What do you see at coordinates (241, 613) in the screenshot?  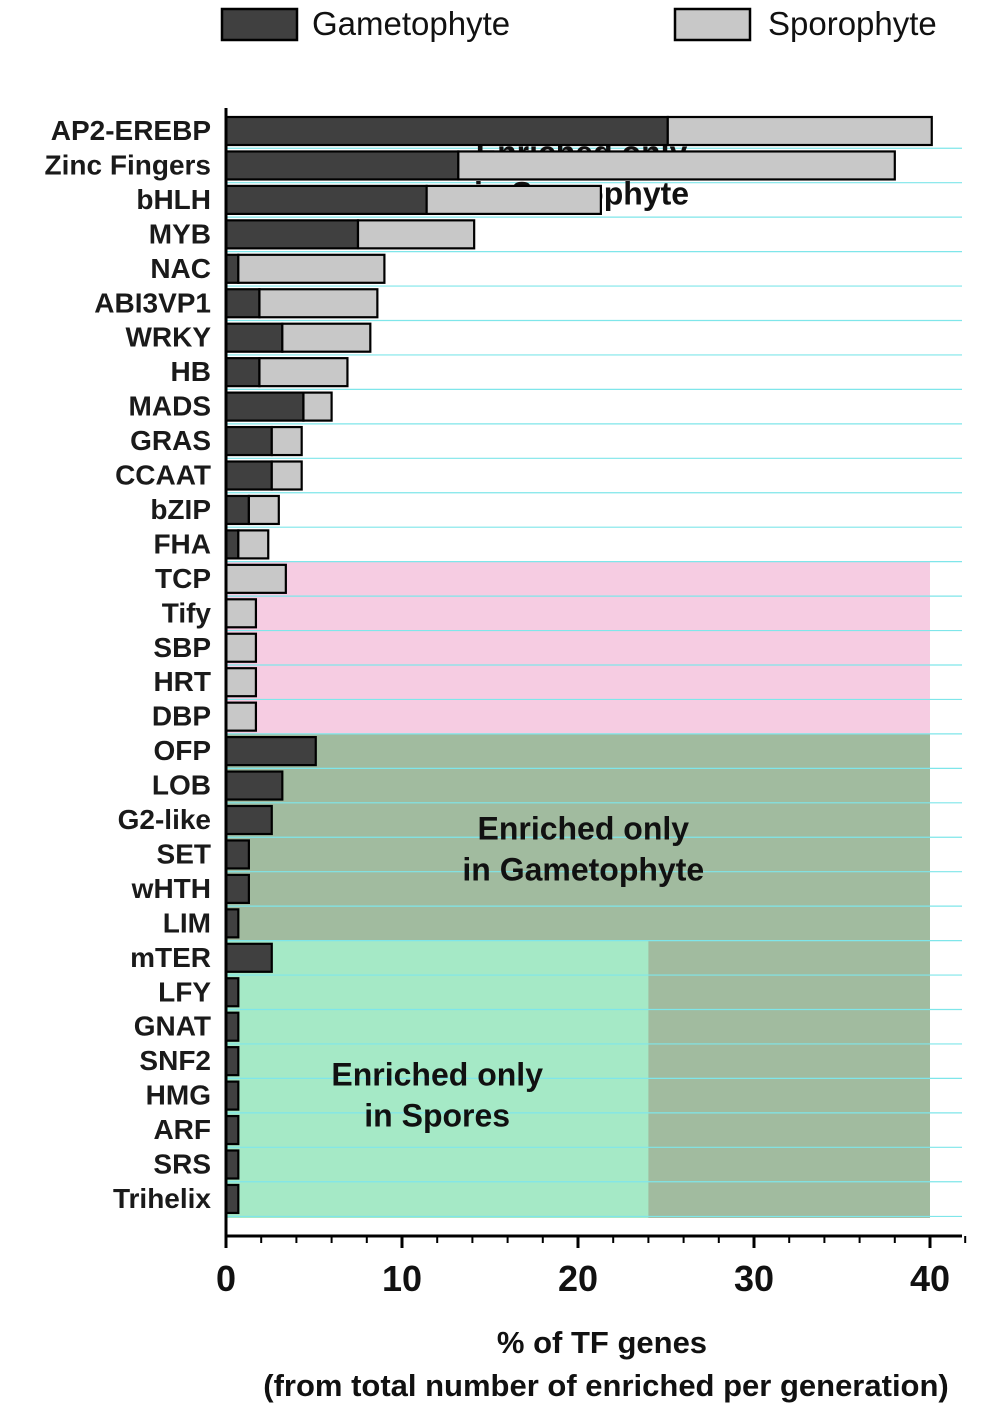 I see `bar-tify-sporophyte` at bounding box center [241, 613].